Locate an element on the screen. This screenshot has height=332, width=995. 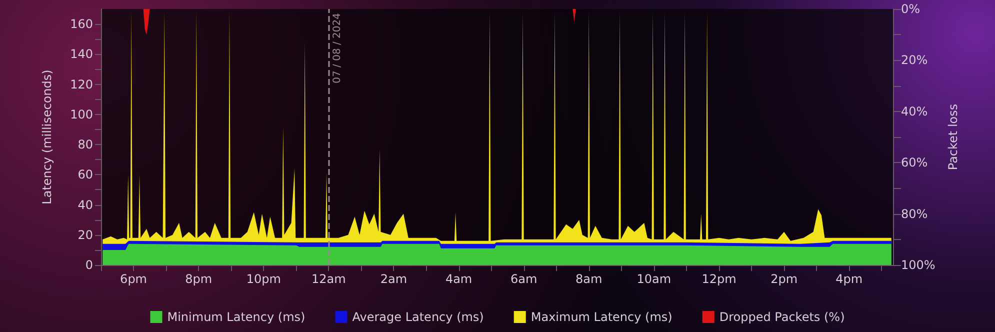
y-tick-label: 140 is located at coordinates (81, 54).